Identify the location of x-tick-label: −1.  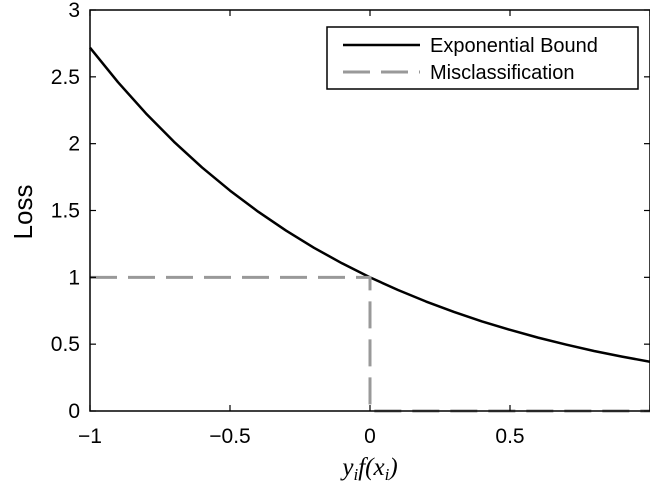
(90, 436).